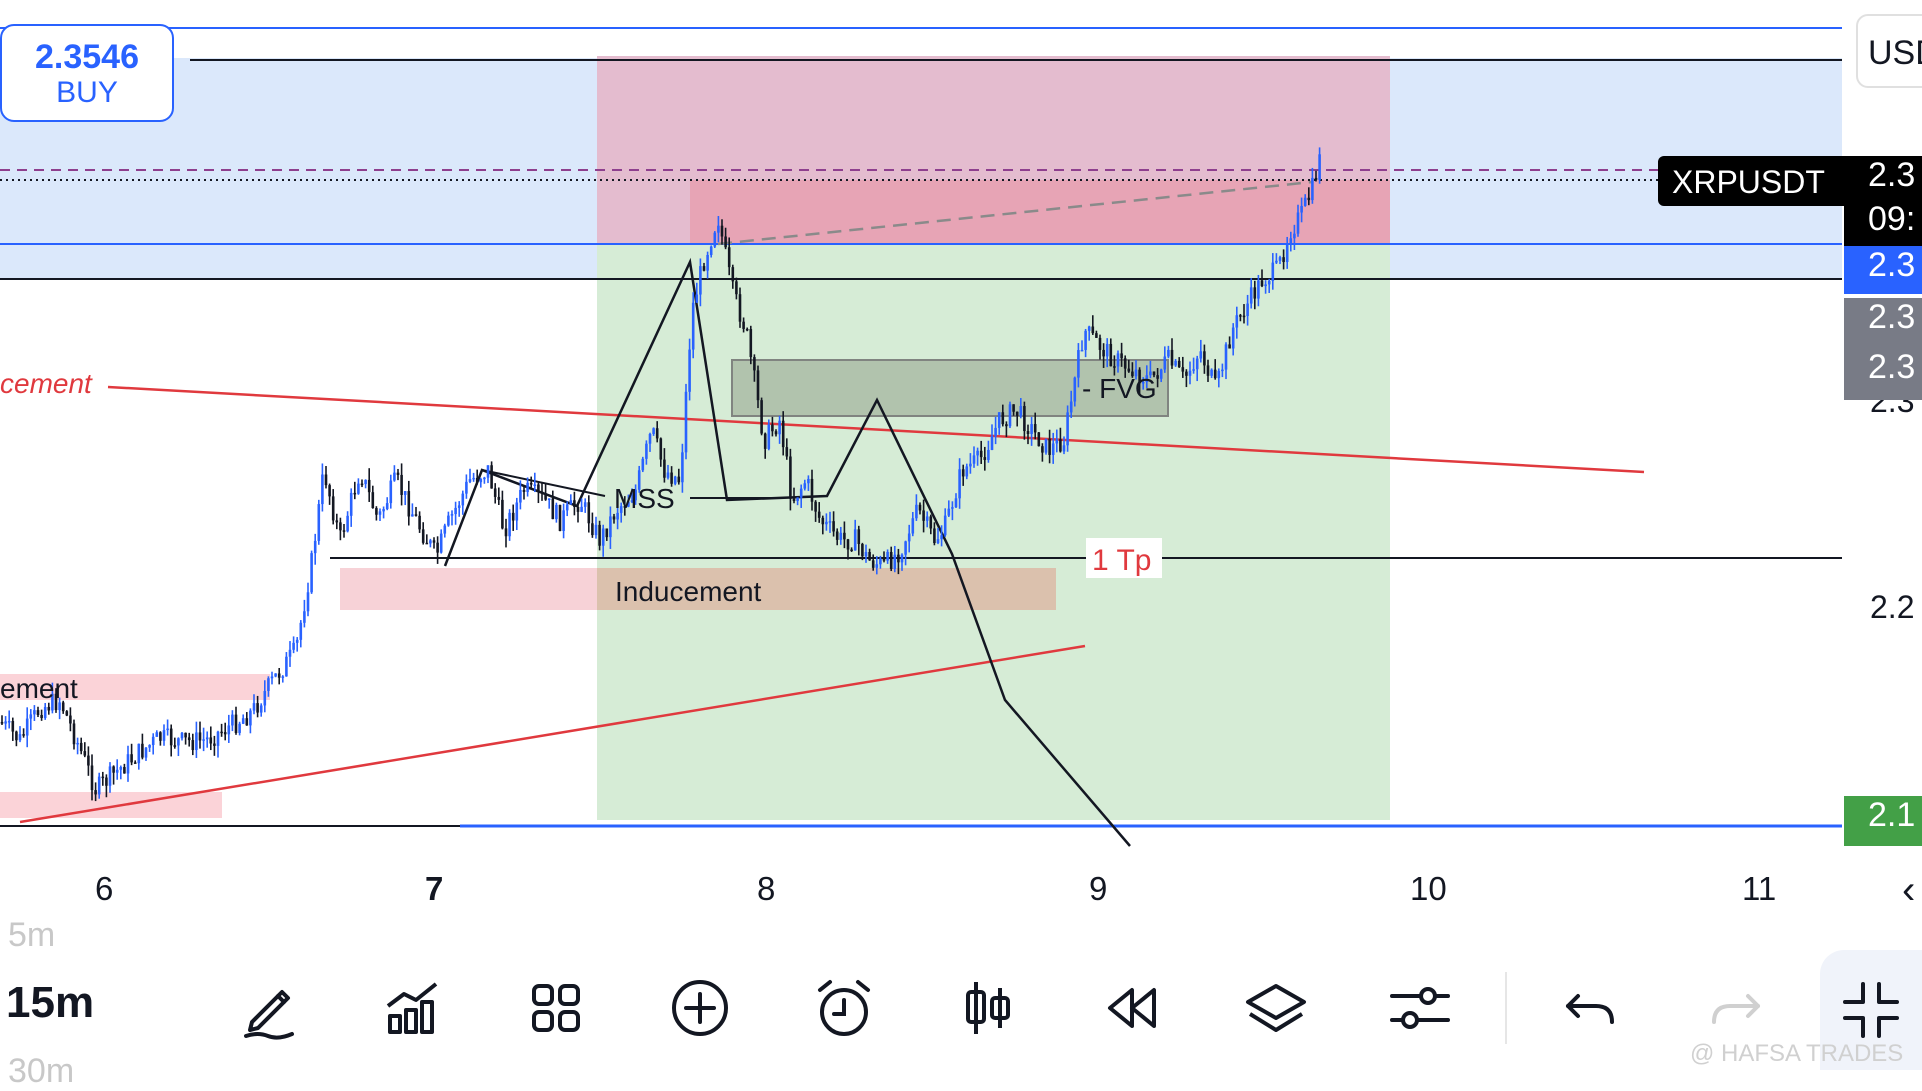 This screenshot has width=1922, height=1091. What do you see at coordinates (1883, 374) in the screenshot?
I see `price-label-gray-2: 2.3` at bounding box center [1883, 374].